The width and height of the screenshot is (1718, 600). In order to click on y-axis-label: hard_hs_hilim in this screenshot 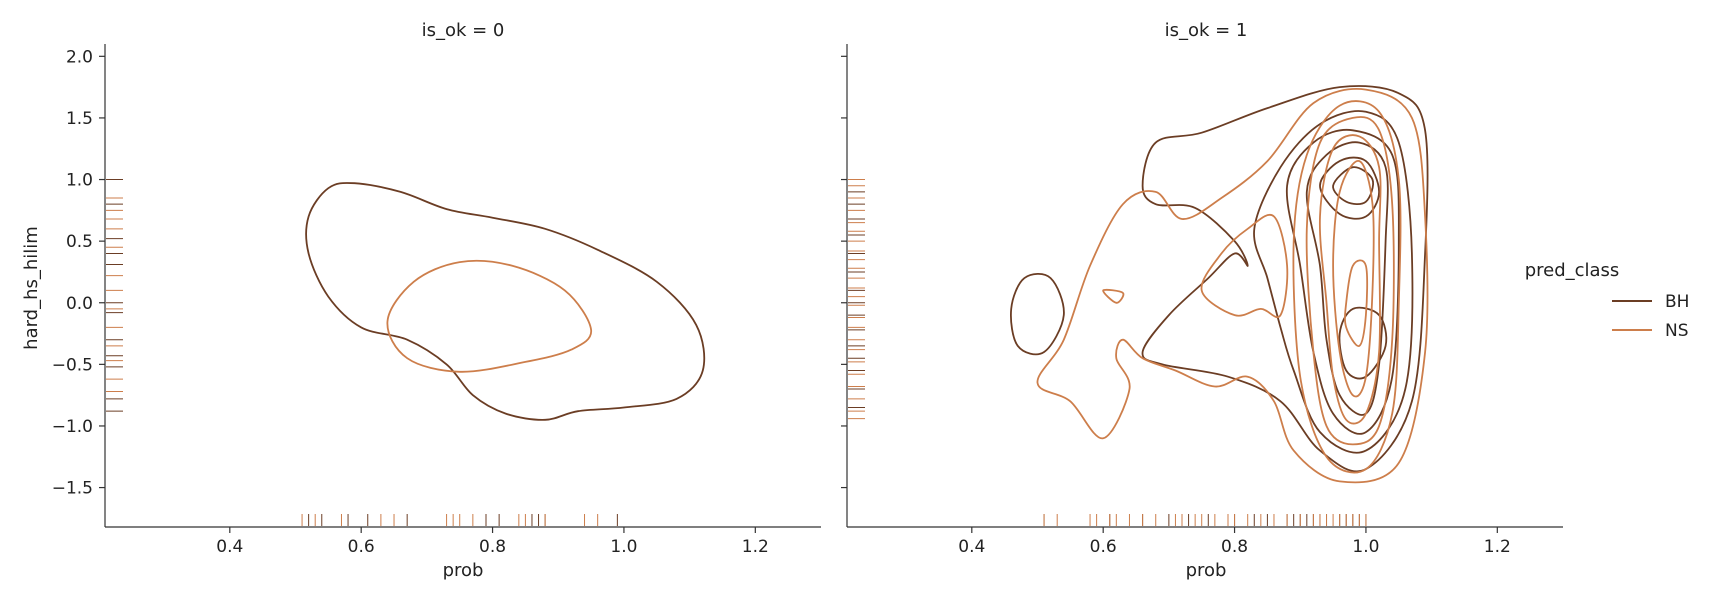, I will do `click(31, 288)`.